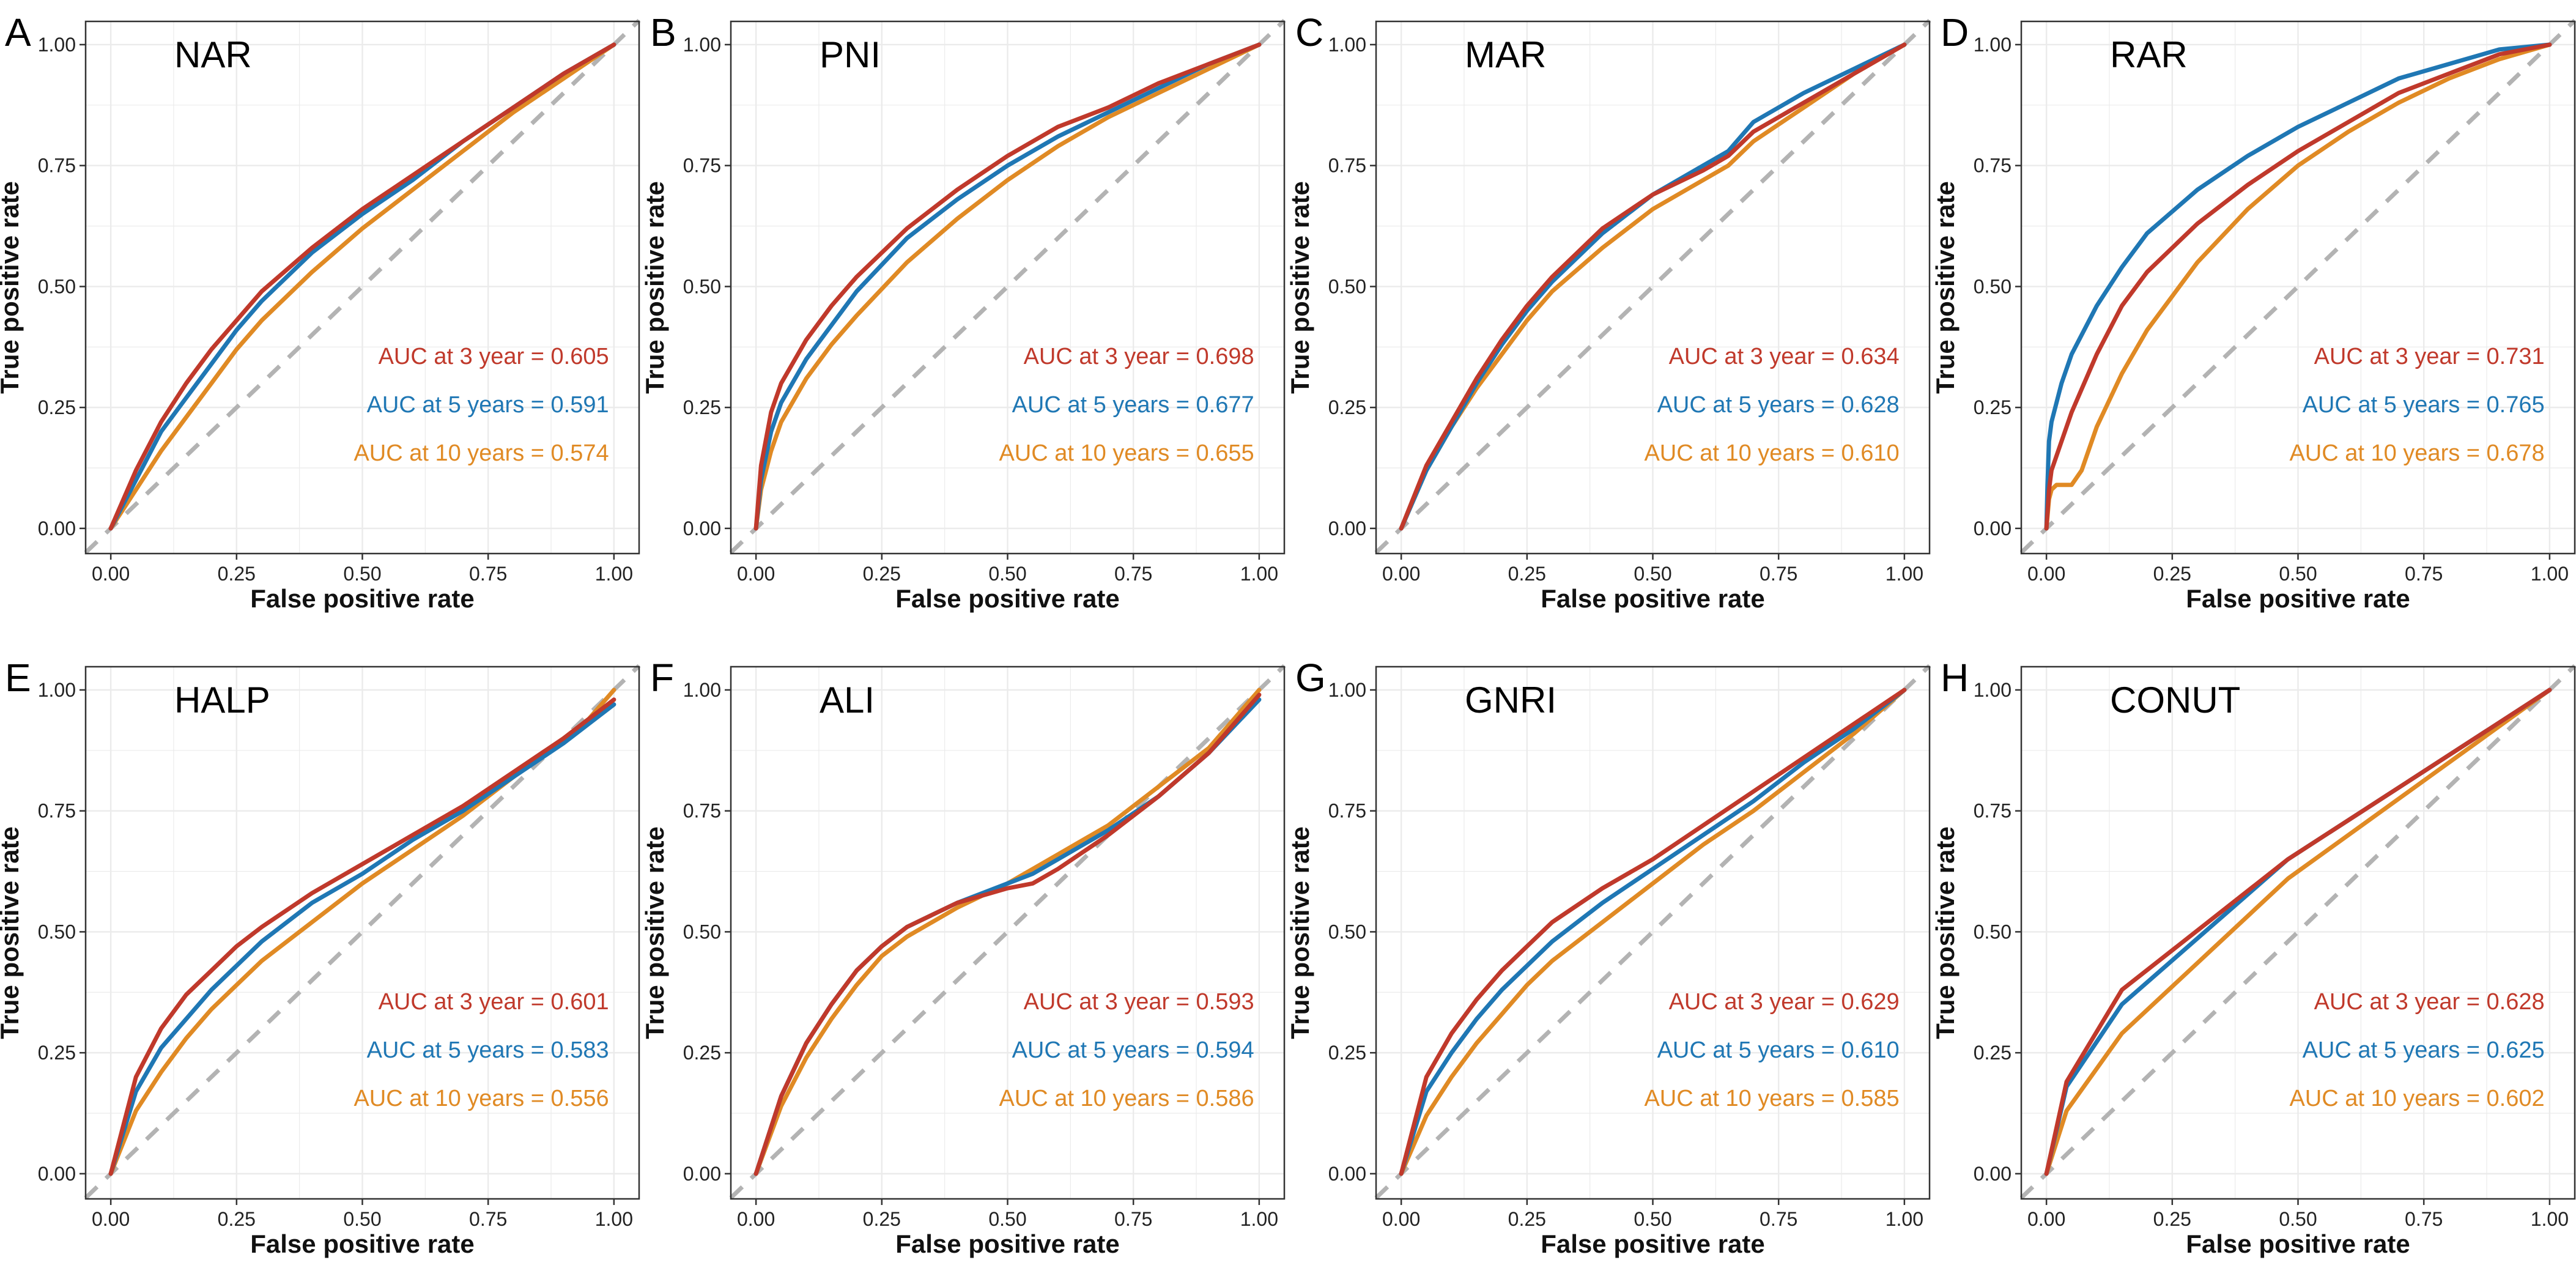  I want to click on auc-annotation-3y: AUC at 3 year = 0.634, so click(1784, 357).